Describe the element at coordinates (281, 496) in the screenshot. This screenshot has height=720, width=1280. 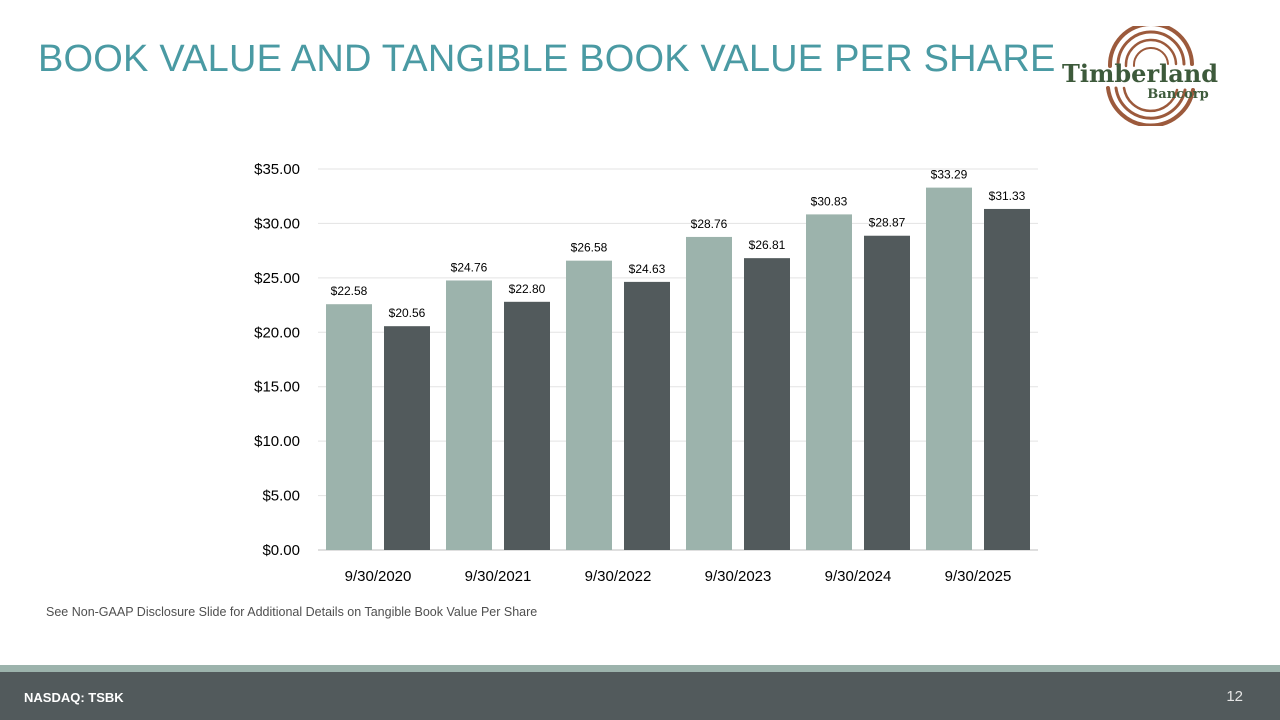
I see `y-tick-label: $5.00` at that location.